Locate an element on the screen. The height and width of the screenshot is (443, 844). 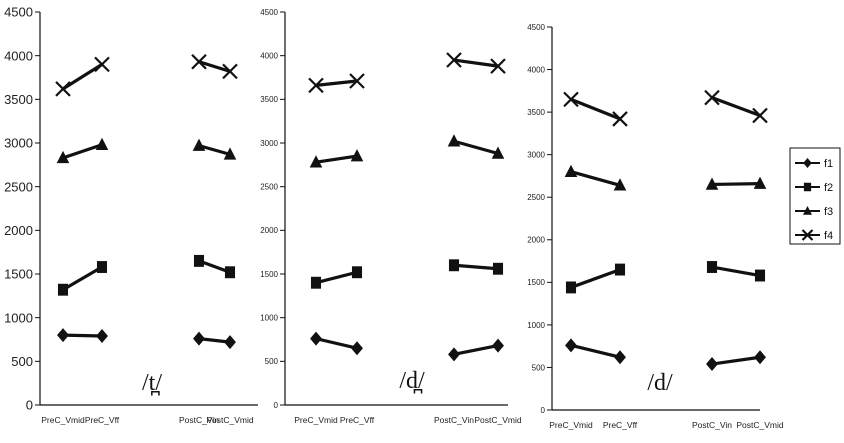
y-tick-label: 2000 is located at coordinates (536, 240).